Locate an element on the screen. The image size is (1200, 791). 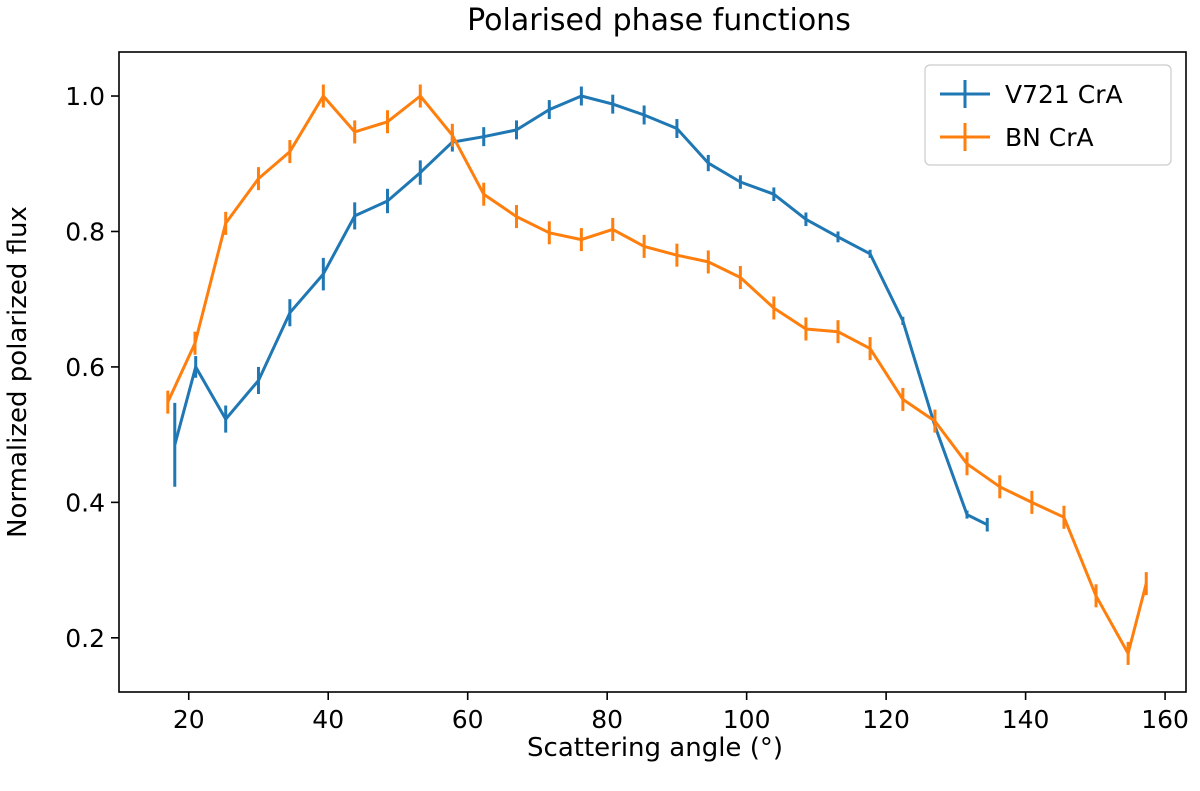
x-tick-label: 80 is located at coordinates (607, 719).